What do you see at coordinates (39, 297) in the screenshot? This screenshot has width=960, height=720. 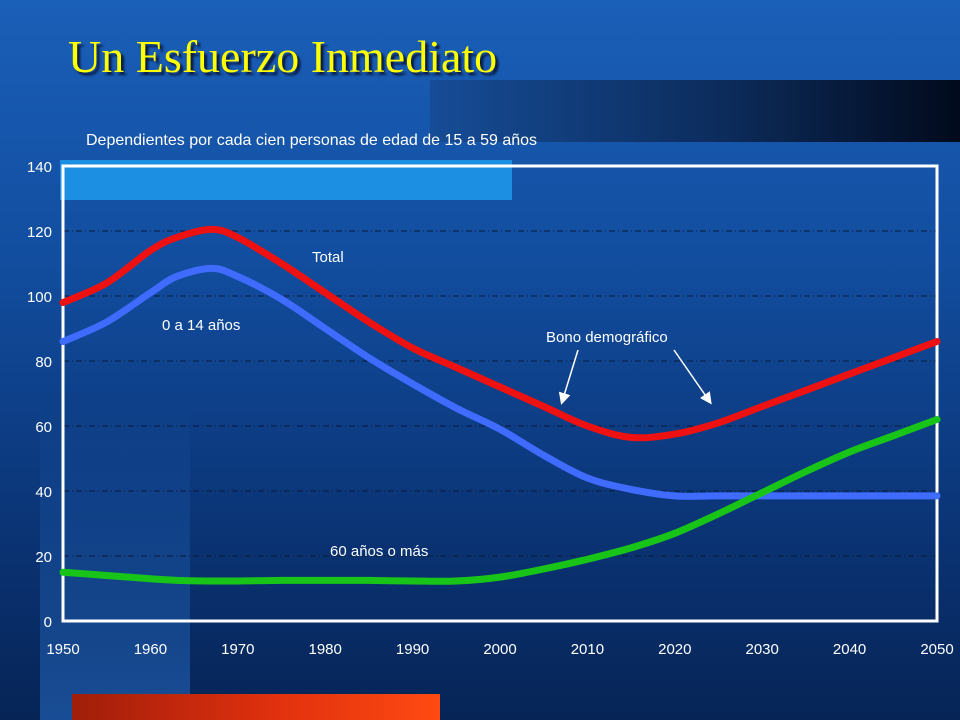 I see `y-tick-label: 100` at bounding box center [39, 297].